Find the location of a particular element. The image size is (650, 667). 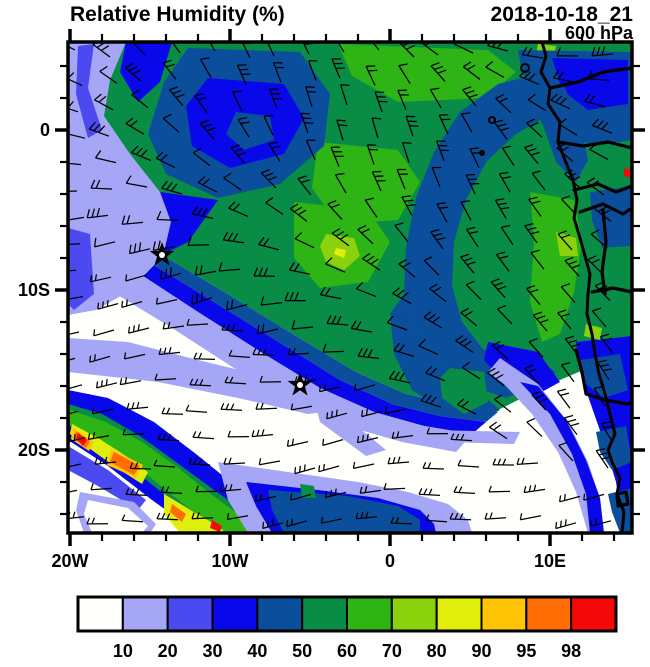

country-border is located at coordinates (602, 188).